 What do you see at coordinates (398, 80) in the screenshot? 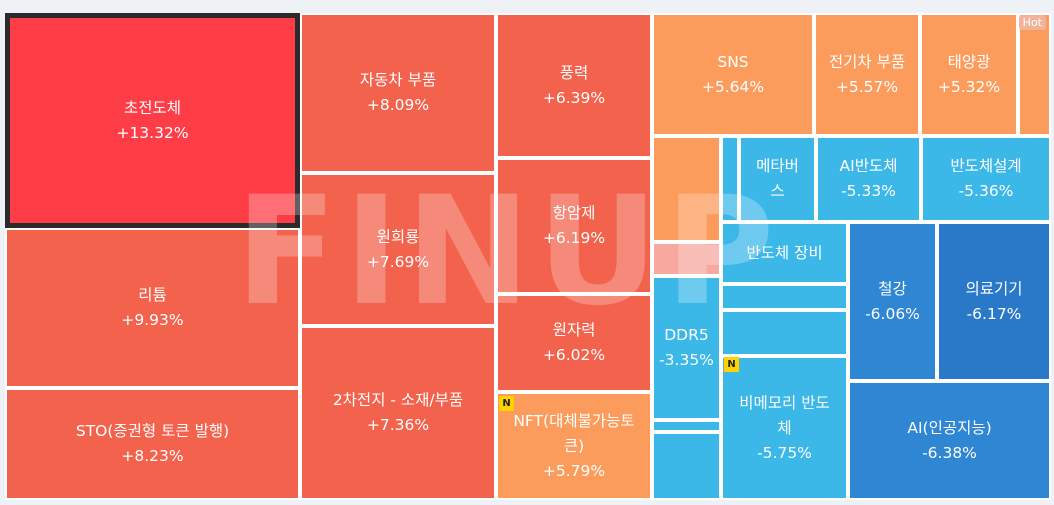
I see `tile-label: 자동차 부품` at bounding box center [398, 80].